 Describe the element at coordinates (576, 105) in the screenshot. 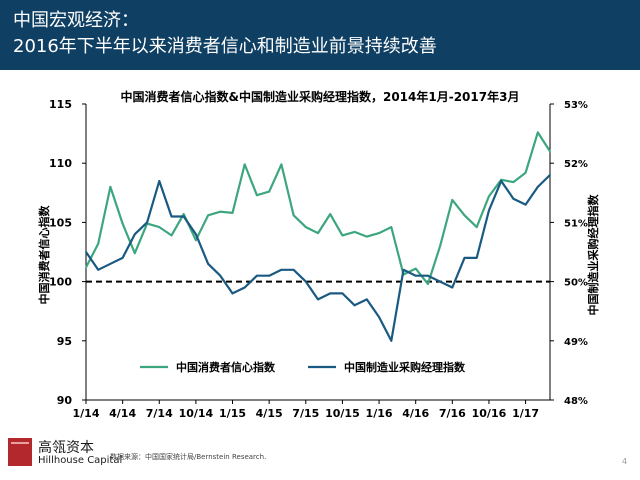

I see `y-right-tick-label: 53%` at that location.